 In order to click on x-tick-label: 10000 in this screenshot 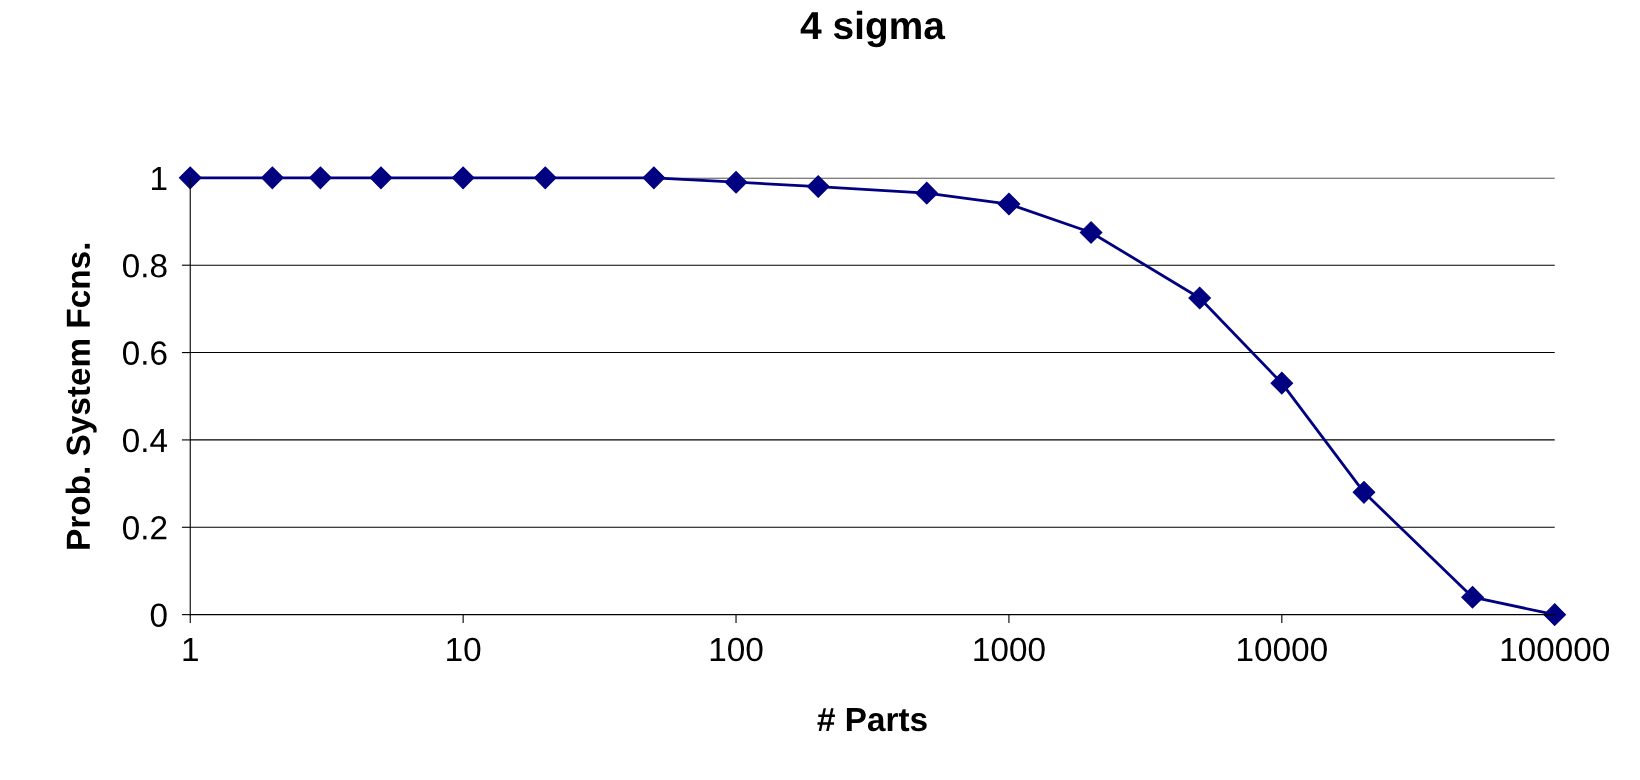, I will do `click(1282, 649)`.